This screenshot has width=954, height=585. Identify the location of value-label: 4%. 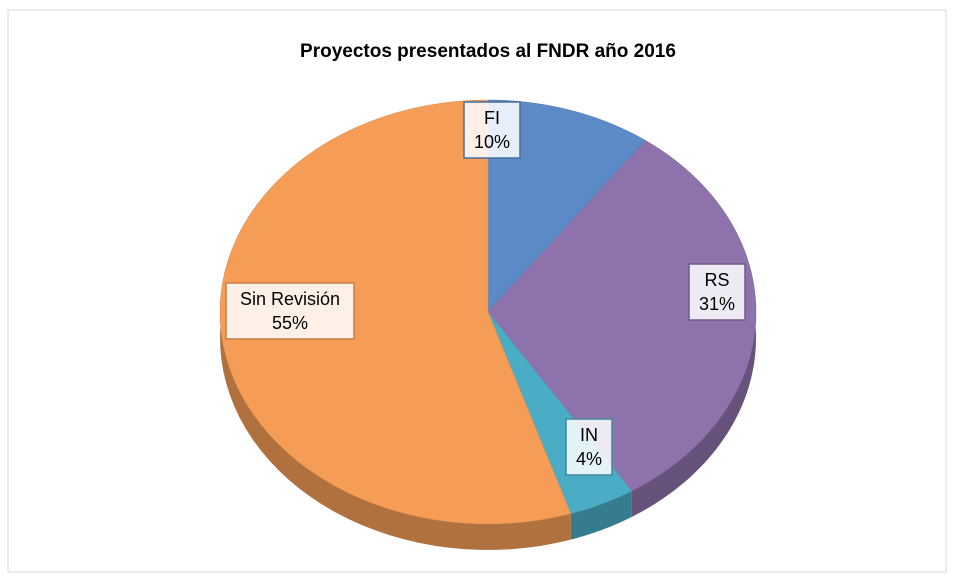
(589, 459).